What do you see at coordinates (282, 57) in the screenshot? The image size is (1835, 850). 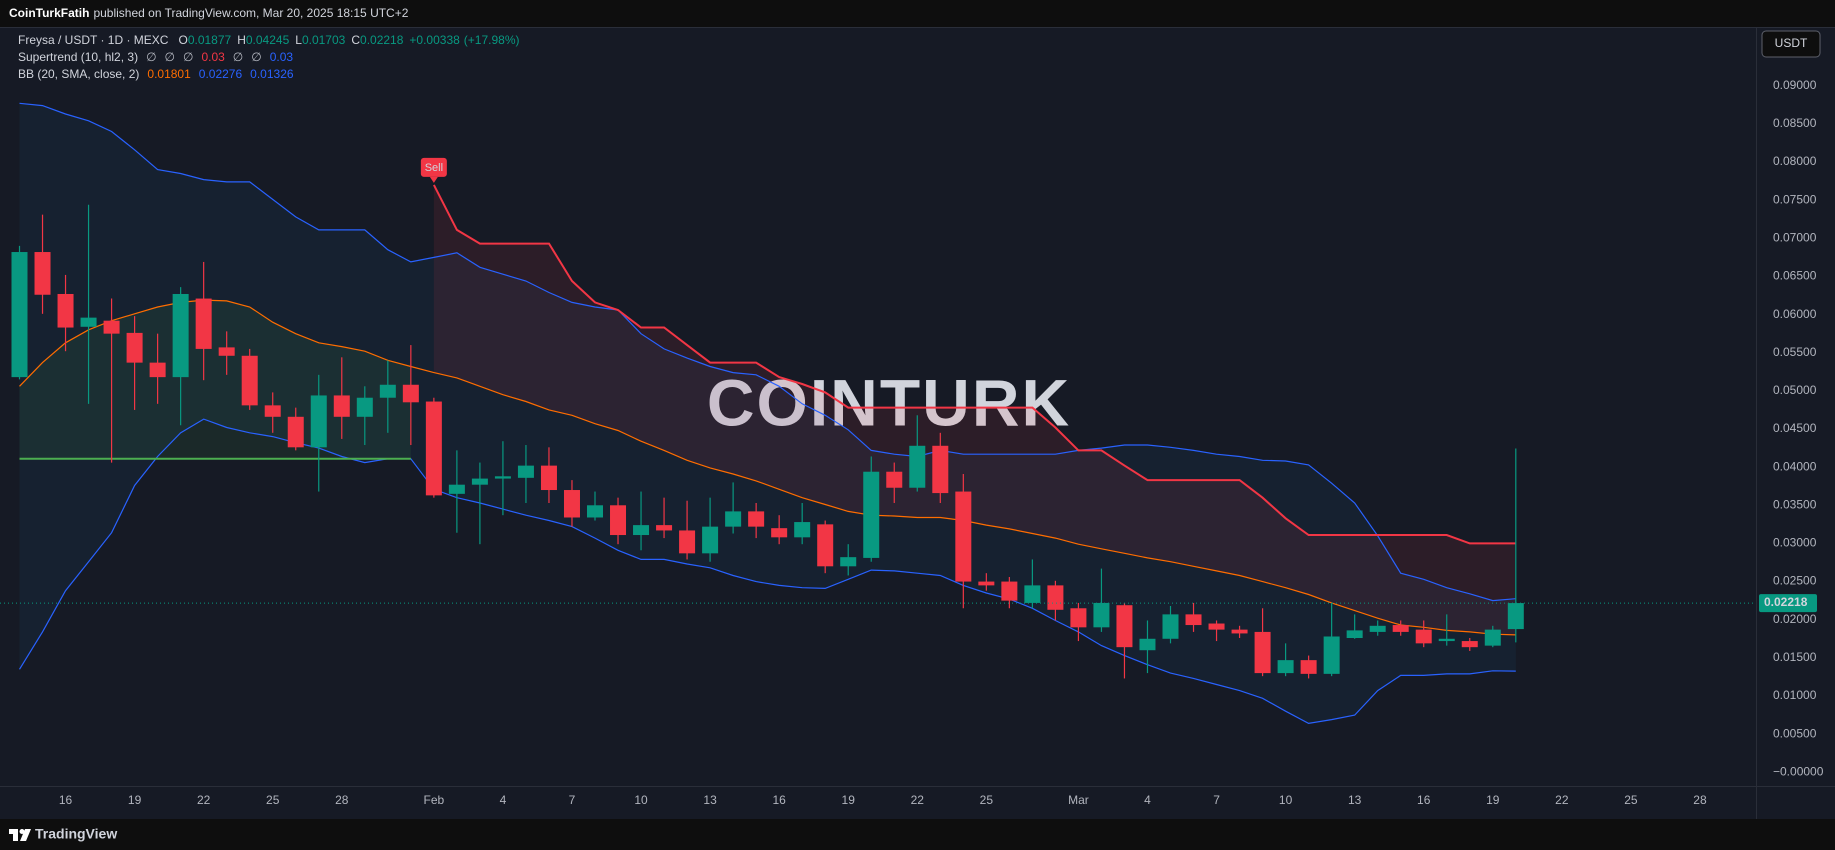 I see `legend-text: 0.03` at bounding box center [282, 57].